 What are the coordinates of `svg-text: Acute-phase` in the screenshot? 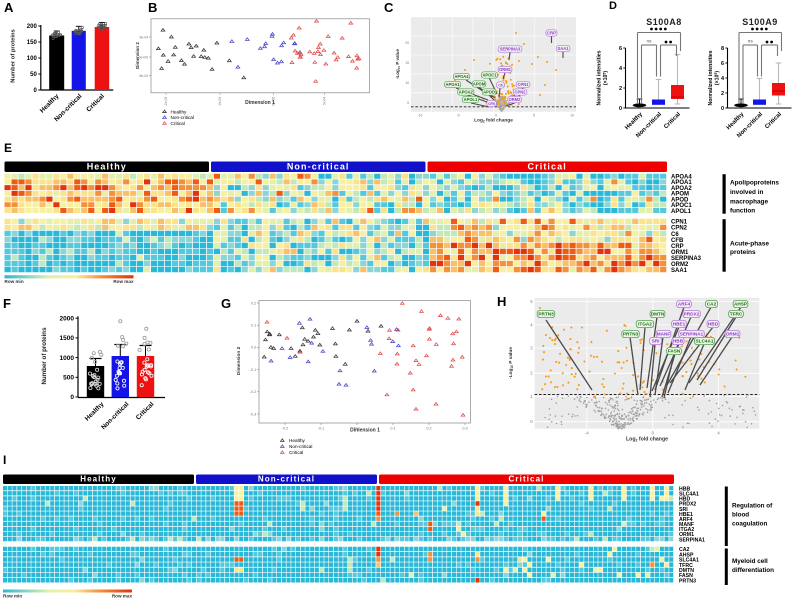 It's located at (749, 244).